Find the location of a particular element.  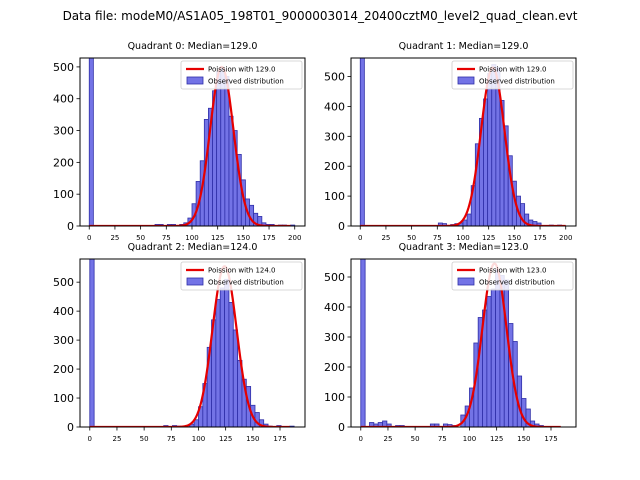

panel-title: Quadrant 1: Median=129.0 is located at coordinates (464, 46).